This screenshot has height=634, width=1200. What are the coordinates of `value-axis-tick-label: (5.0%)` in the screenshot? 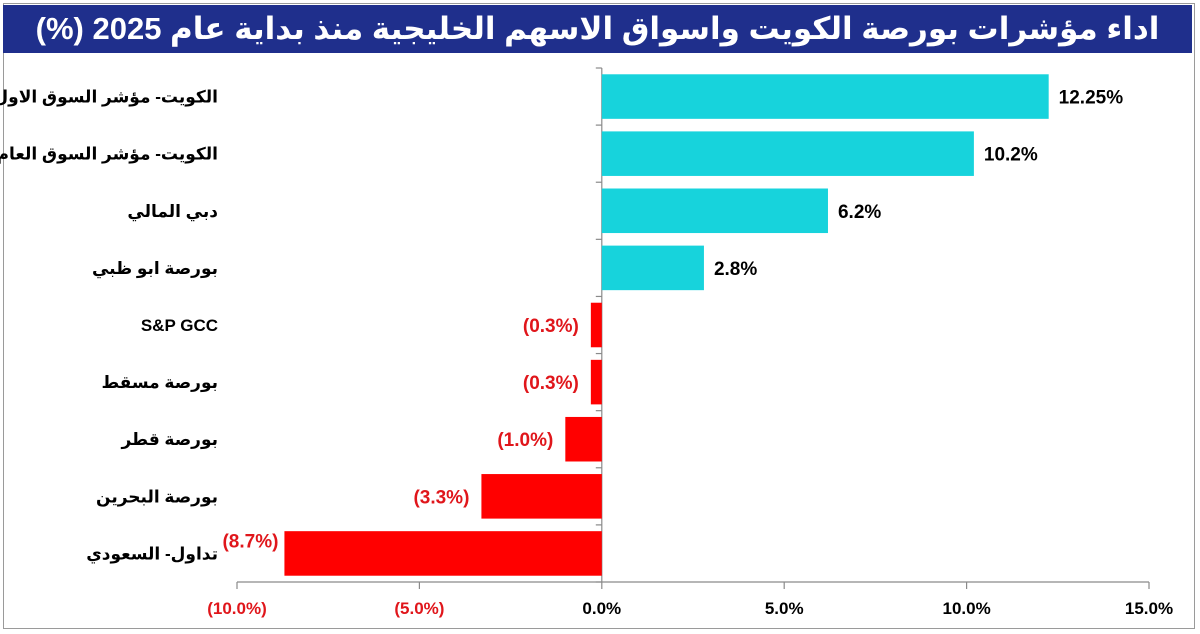 It's located at (419, 608).